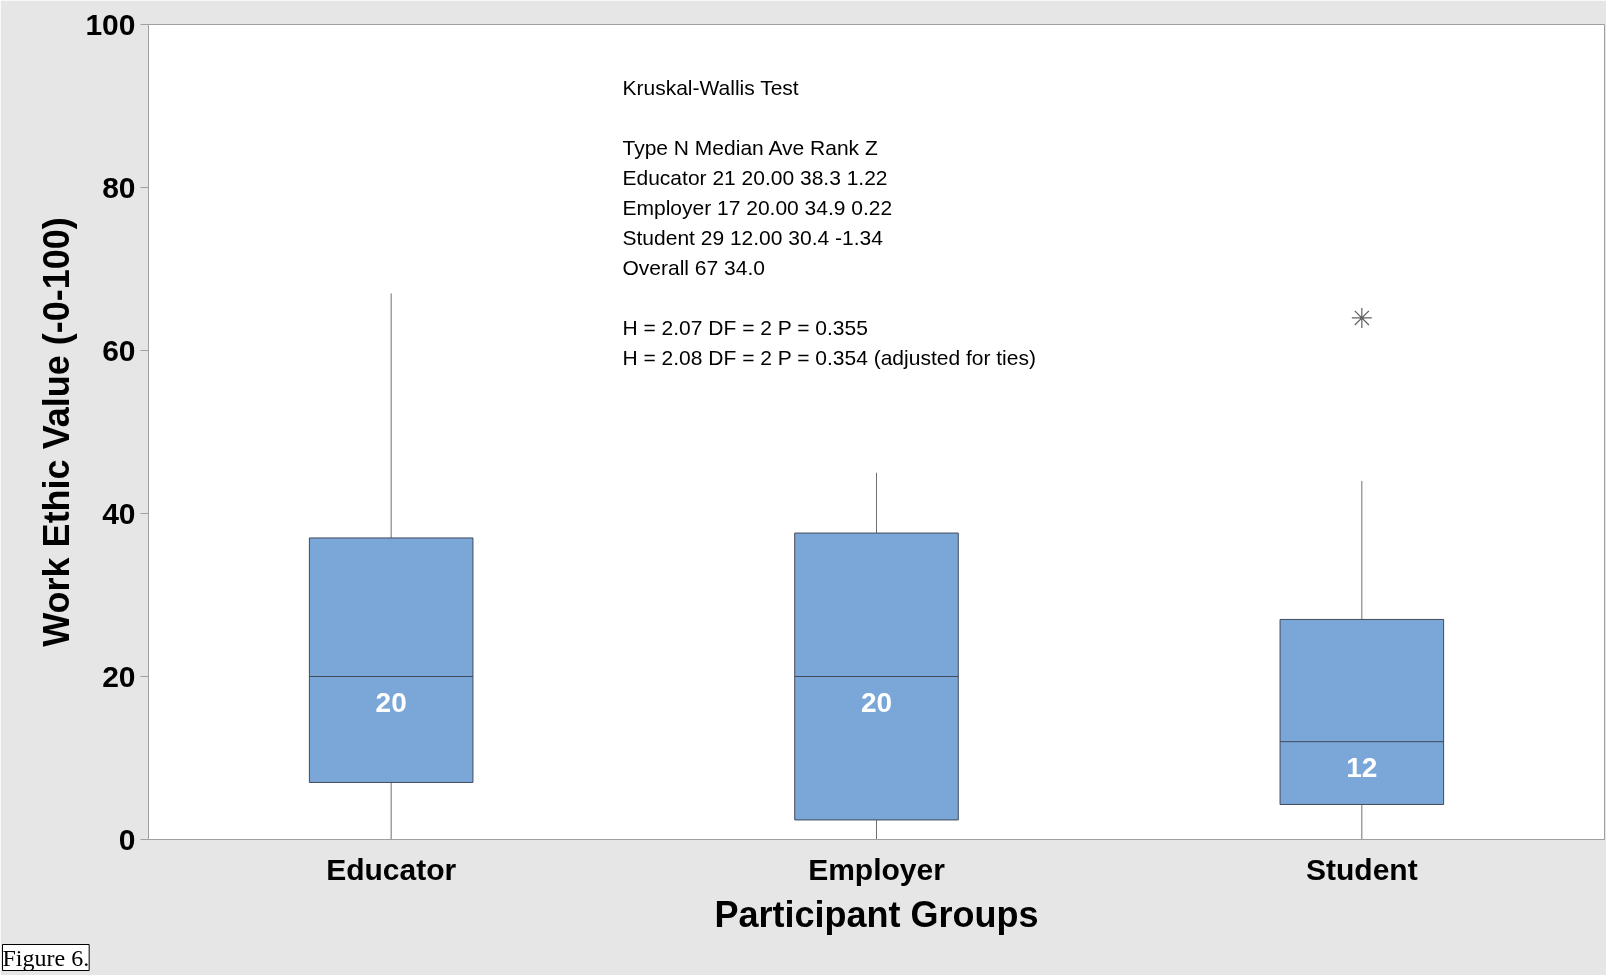 This screenshot has width=1606, height=975. I want to click on y-tick-label: 20, so click(119, 676).